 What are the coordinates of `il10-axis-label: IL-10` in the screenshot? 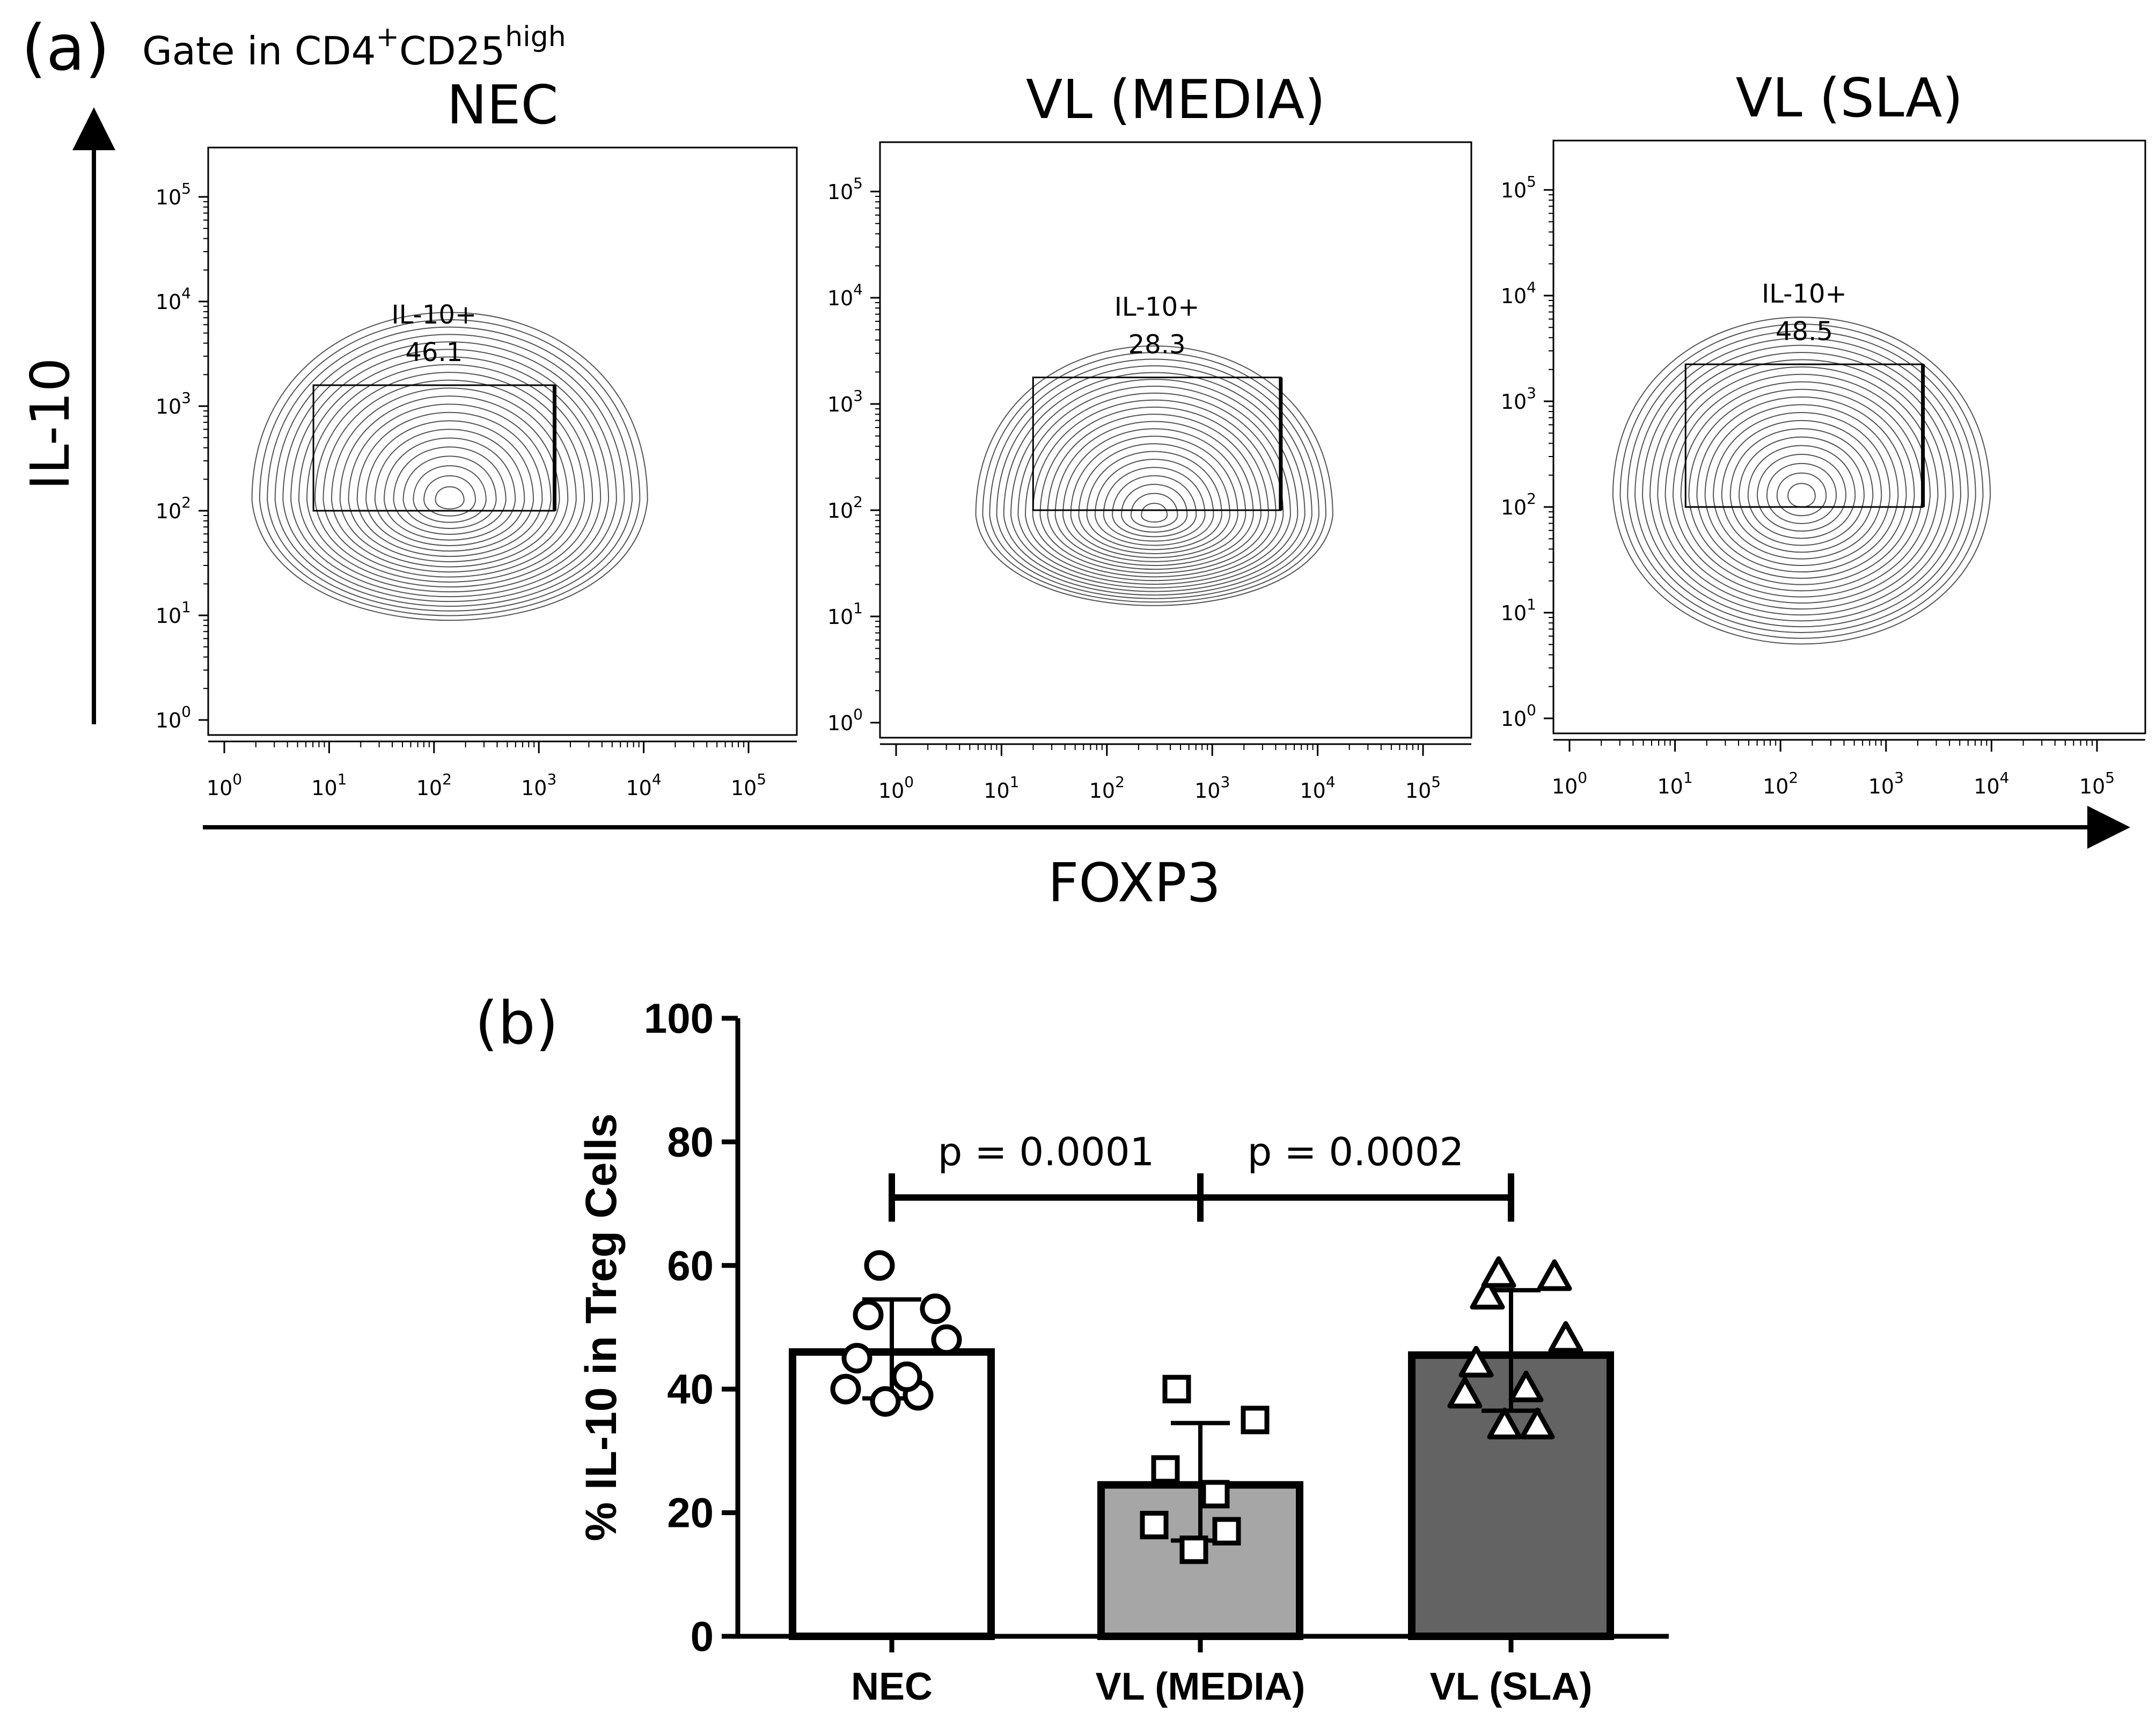 It's located at (50, 424).